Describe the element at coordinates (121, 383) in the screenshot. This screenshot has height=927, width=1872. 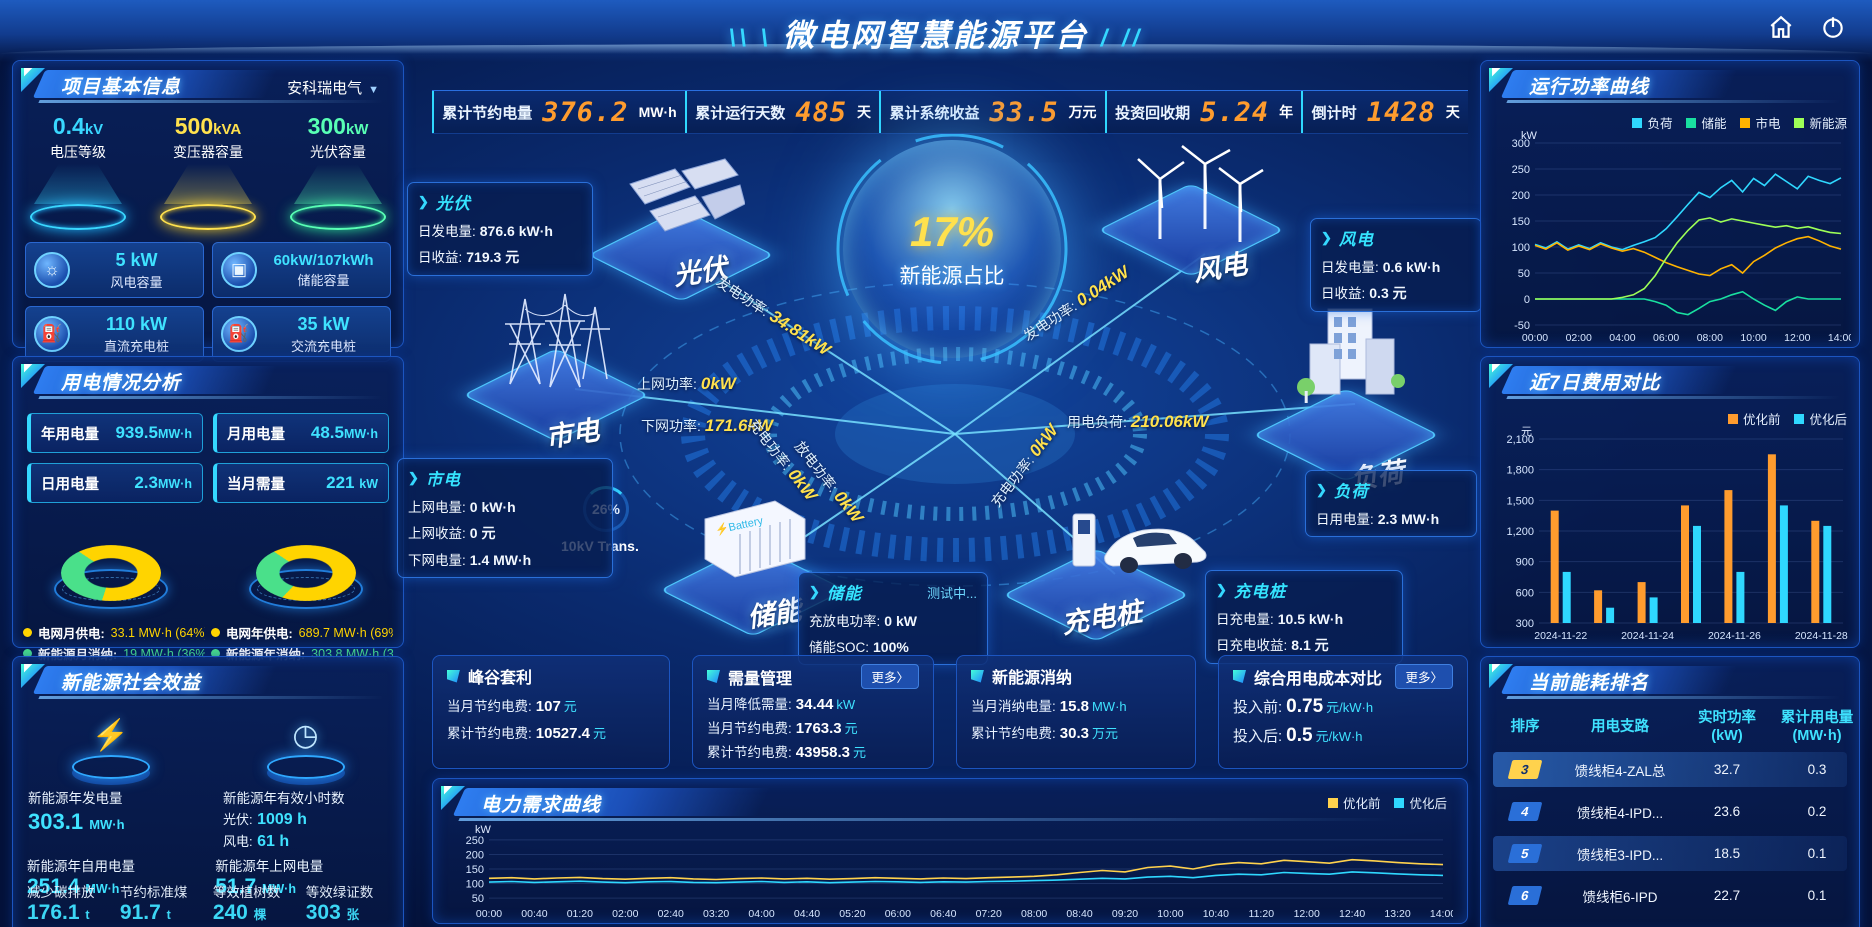
I see `panel-title: 用电情况分析` at that location.